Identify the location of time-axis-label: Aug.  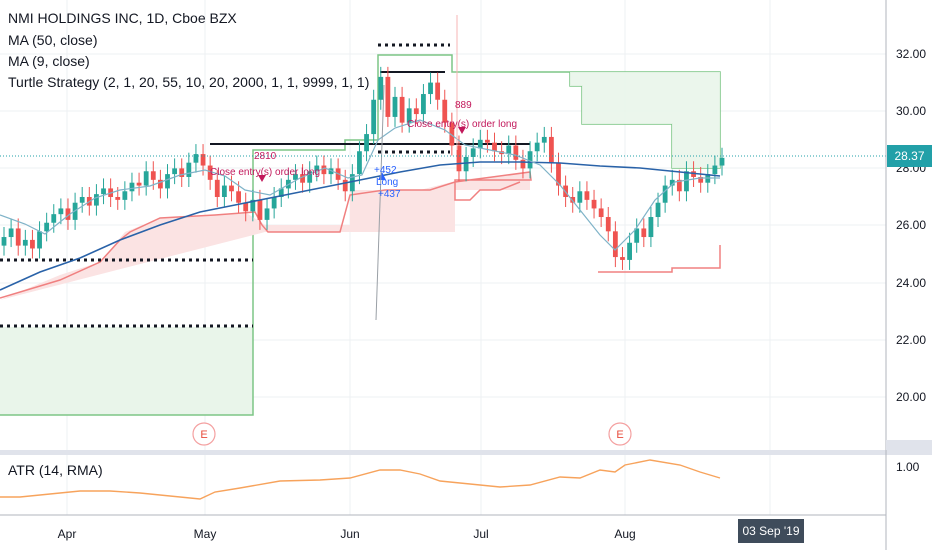
(624, 534).